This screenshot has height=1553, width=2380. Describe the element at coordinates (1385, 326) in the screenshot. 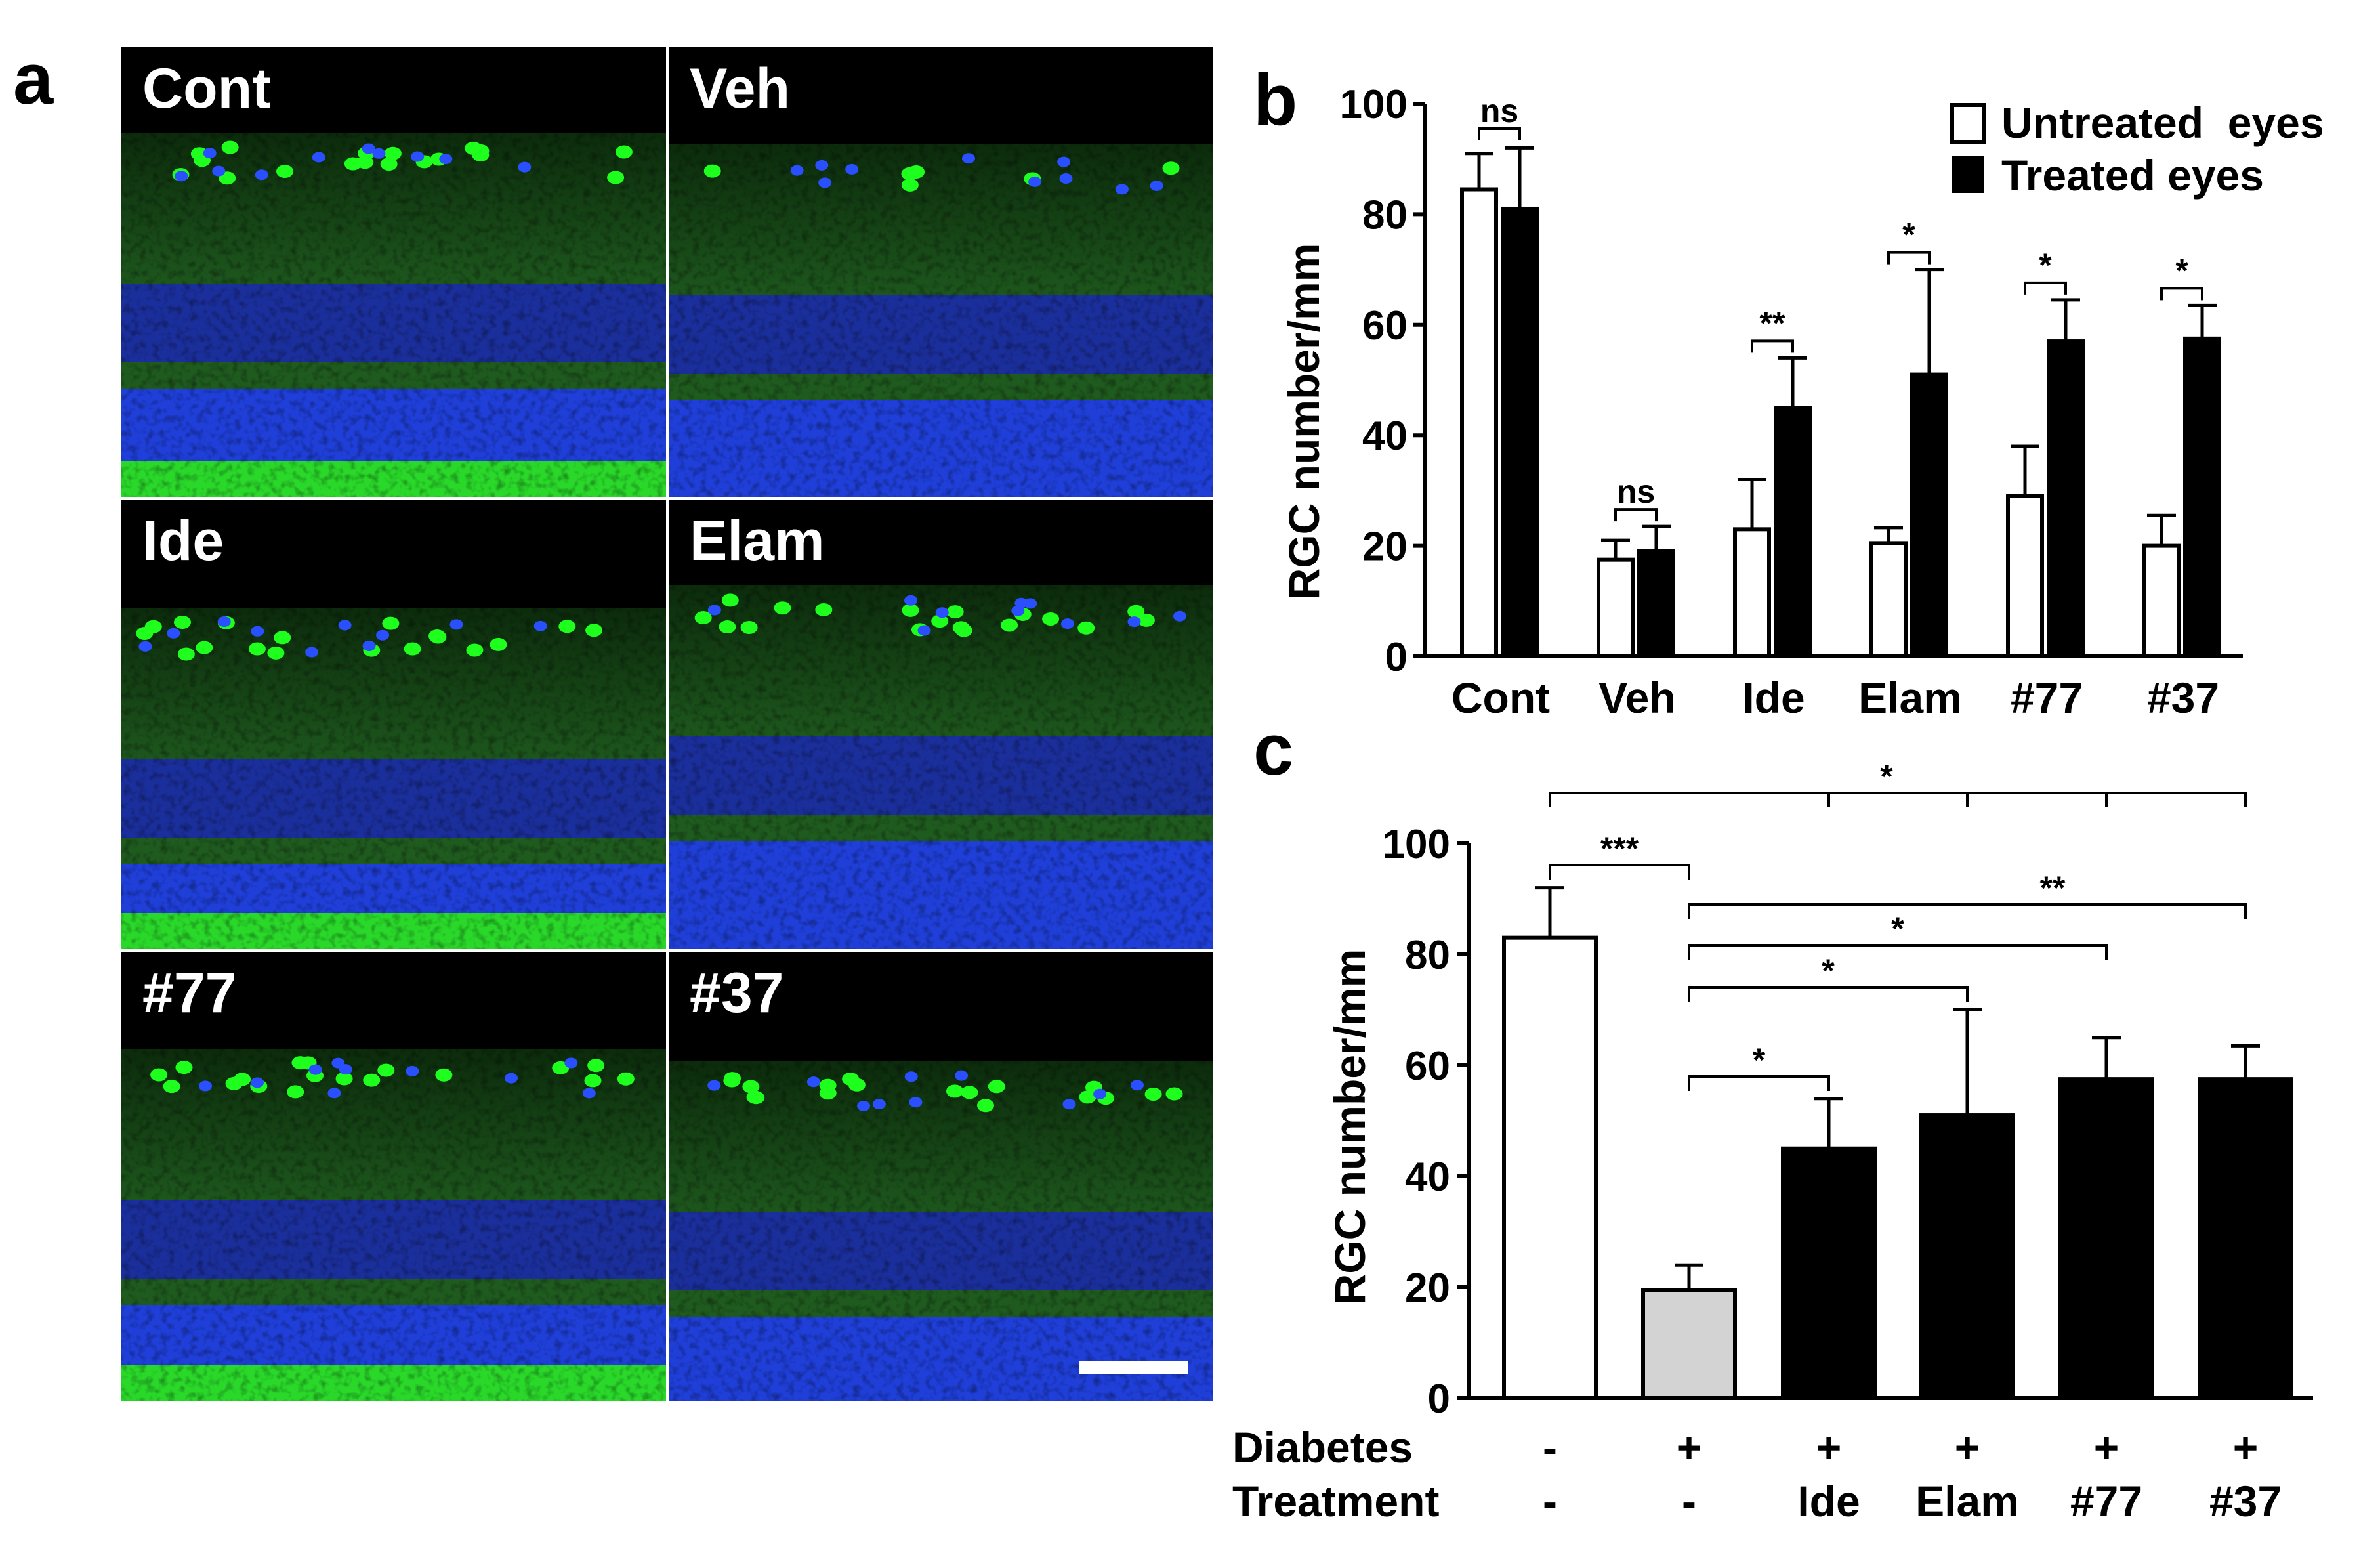

I see `y-tick-label: 60` at that location.